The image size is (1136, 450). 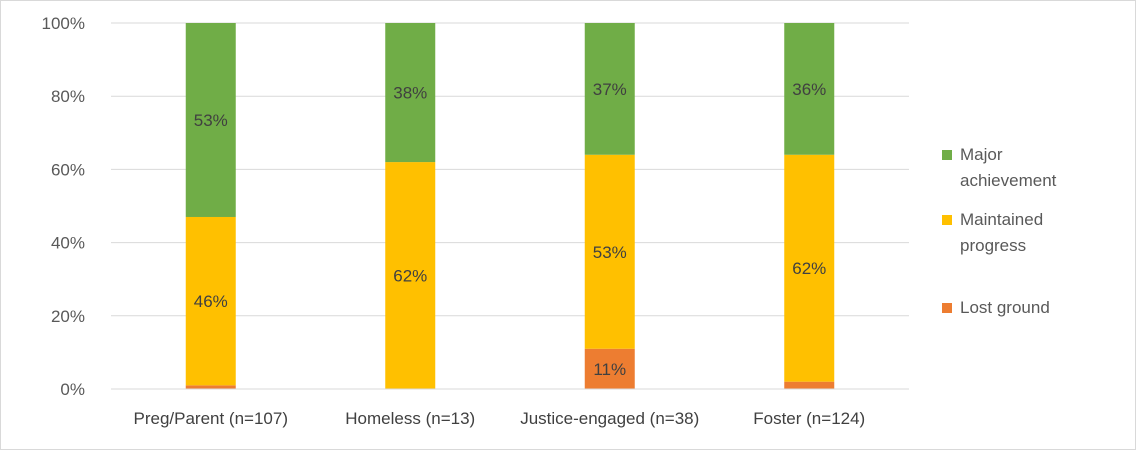 What do you see at coordinates (63, 23) in the screenshot?
I see `y-tick-label: 100%` at bounding box center [63, 23].